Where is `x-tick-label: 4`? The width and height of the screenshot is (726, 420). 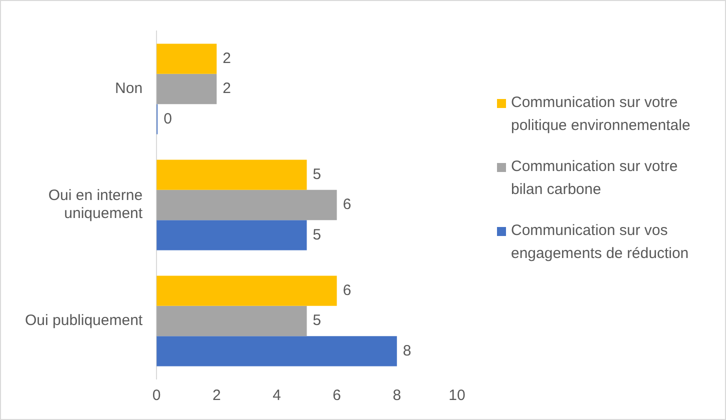 x-tick-label: 4 is located at coordinates (276, 395).